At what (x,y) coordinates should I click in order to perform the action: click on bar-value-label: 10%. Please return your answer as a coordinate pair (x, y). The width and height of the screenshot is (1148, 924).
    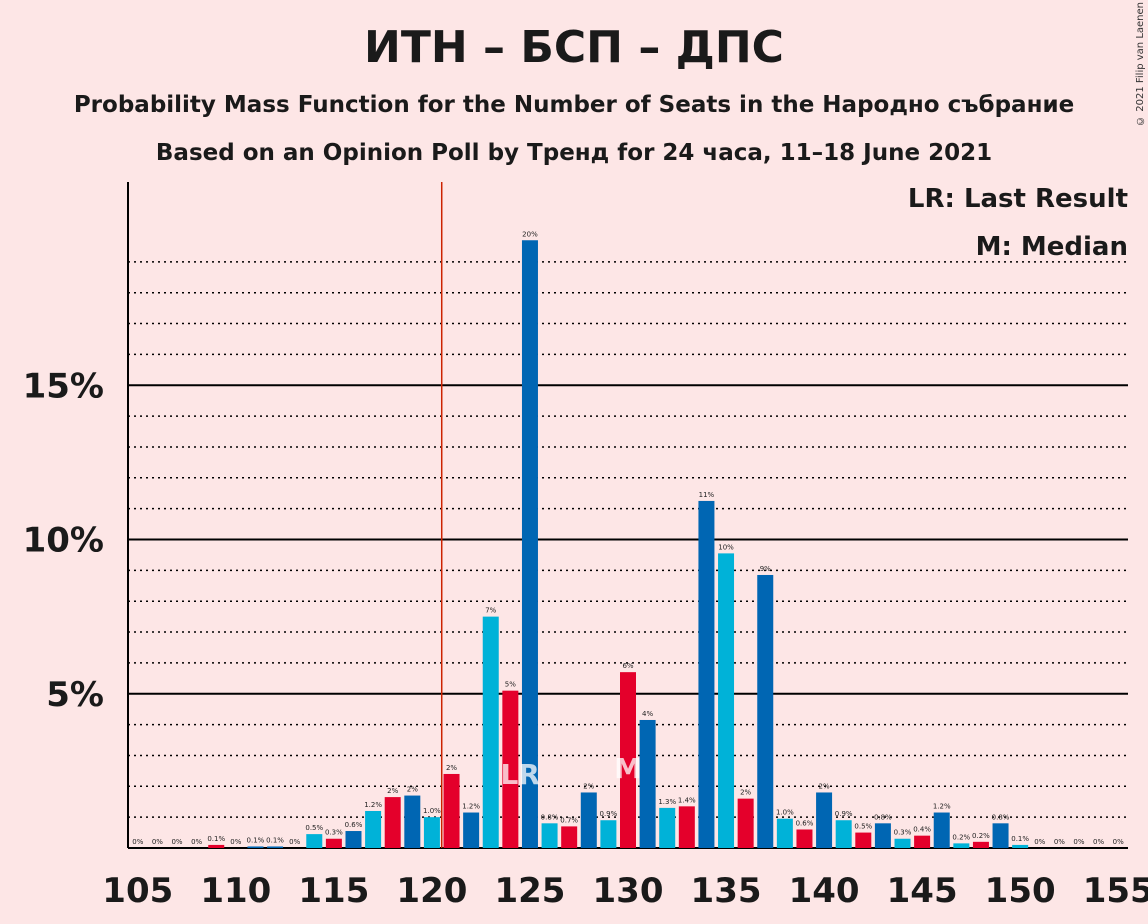
    Looking at the image, I should click on (726, 547).